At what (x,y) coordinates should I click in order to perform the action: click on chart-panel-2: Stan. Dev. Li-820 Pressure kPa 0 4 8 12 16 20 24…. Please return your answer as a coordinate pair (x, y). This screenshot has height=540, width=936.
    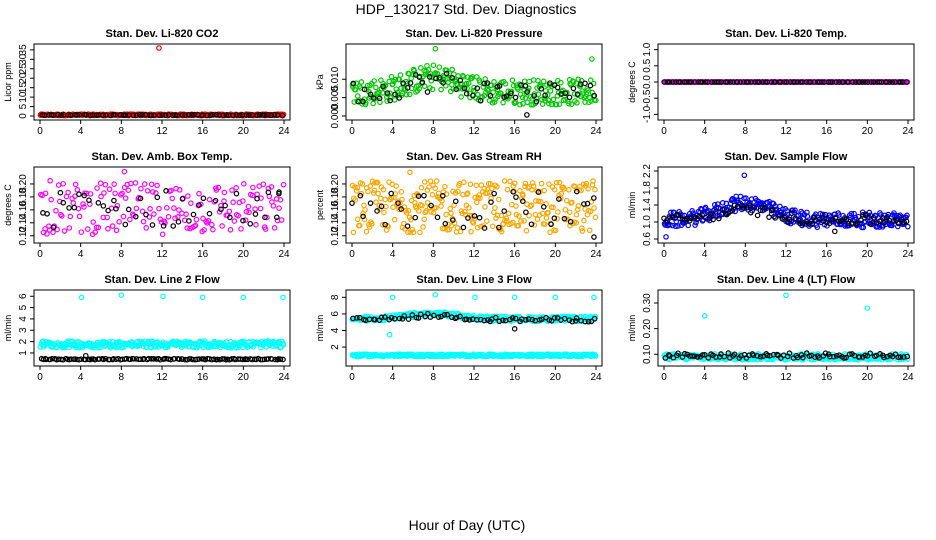
    Looking at the image, I should click on (459, 82).